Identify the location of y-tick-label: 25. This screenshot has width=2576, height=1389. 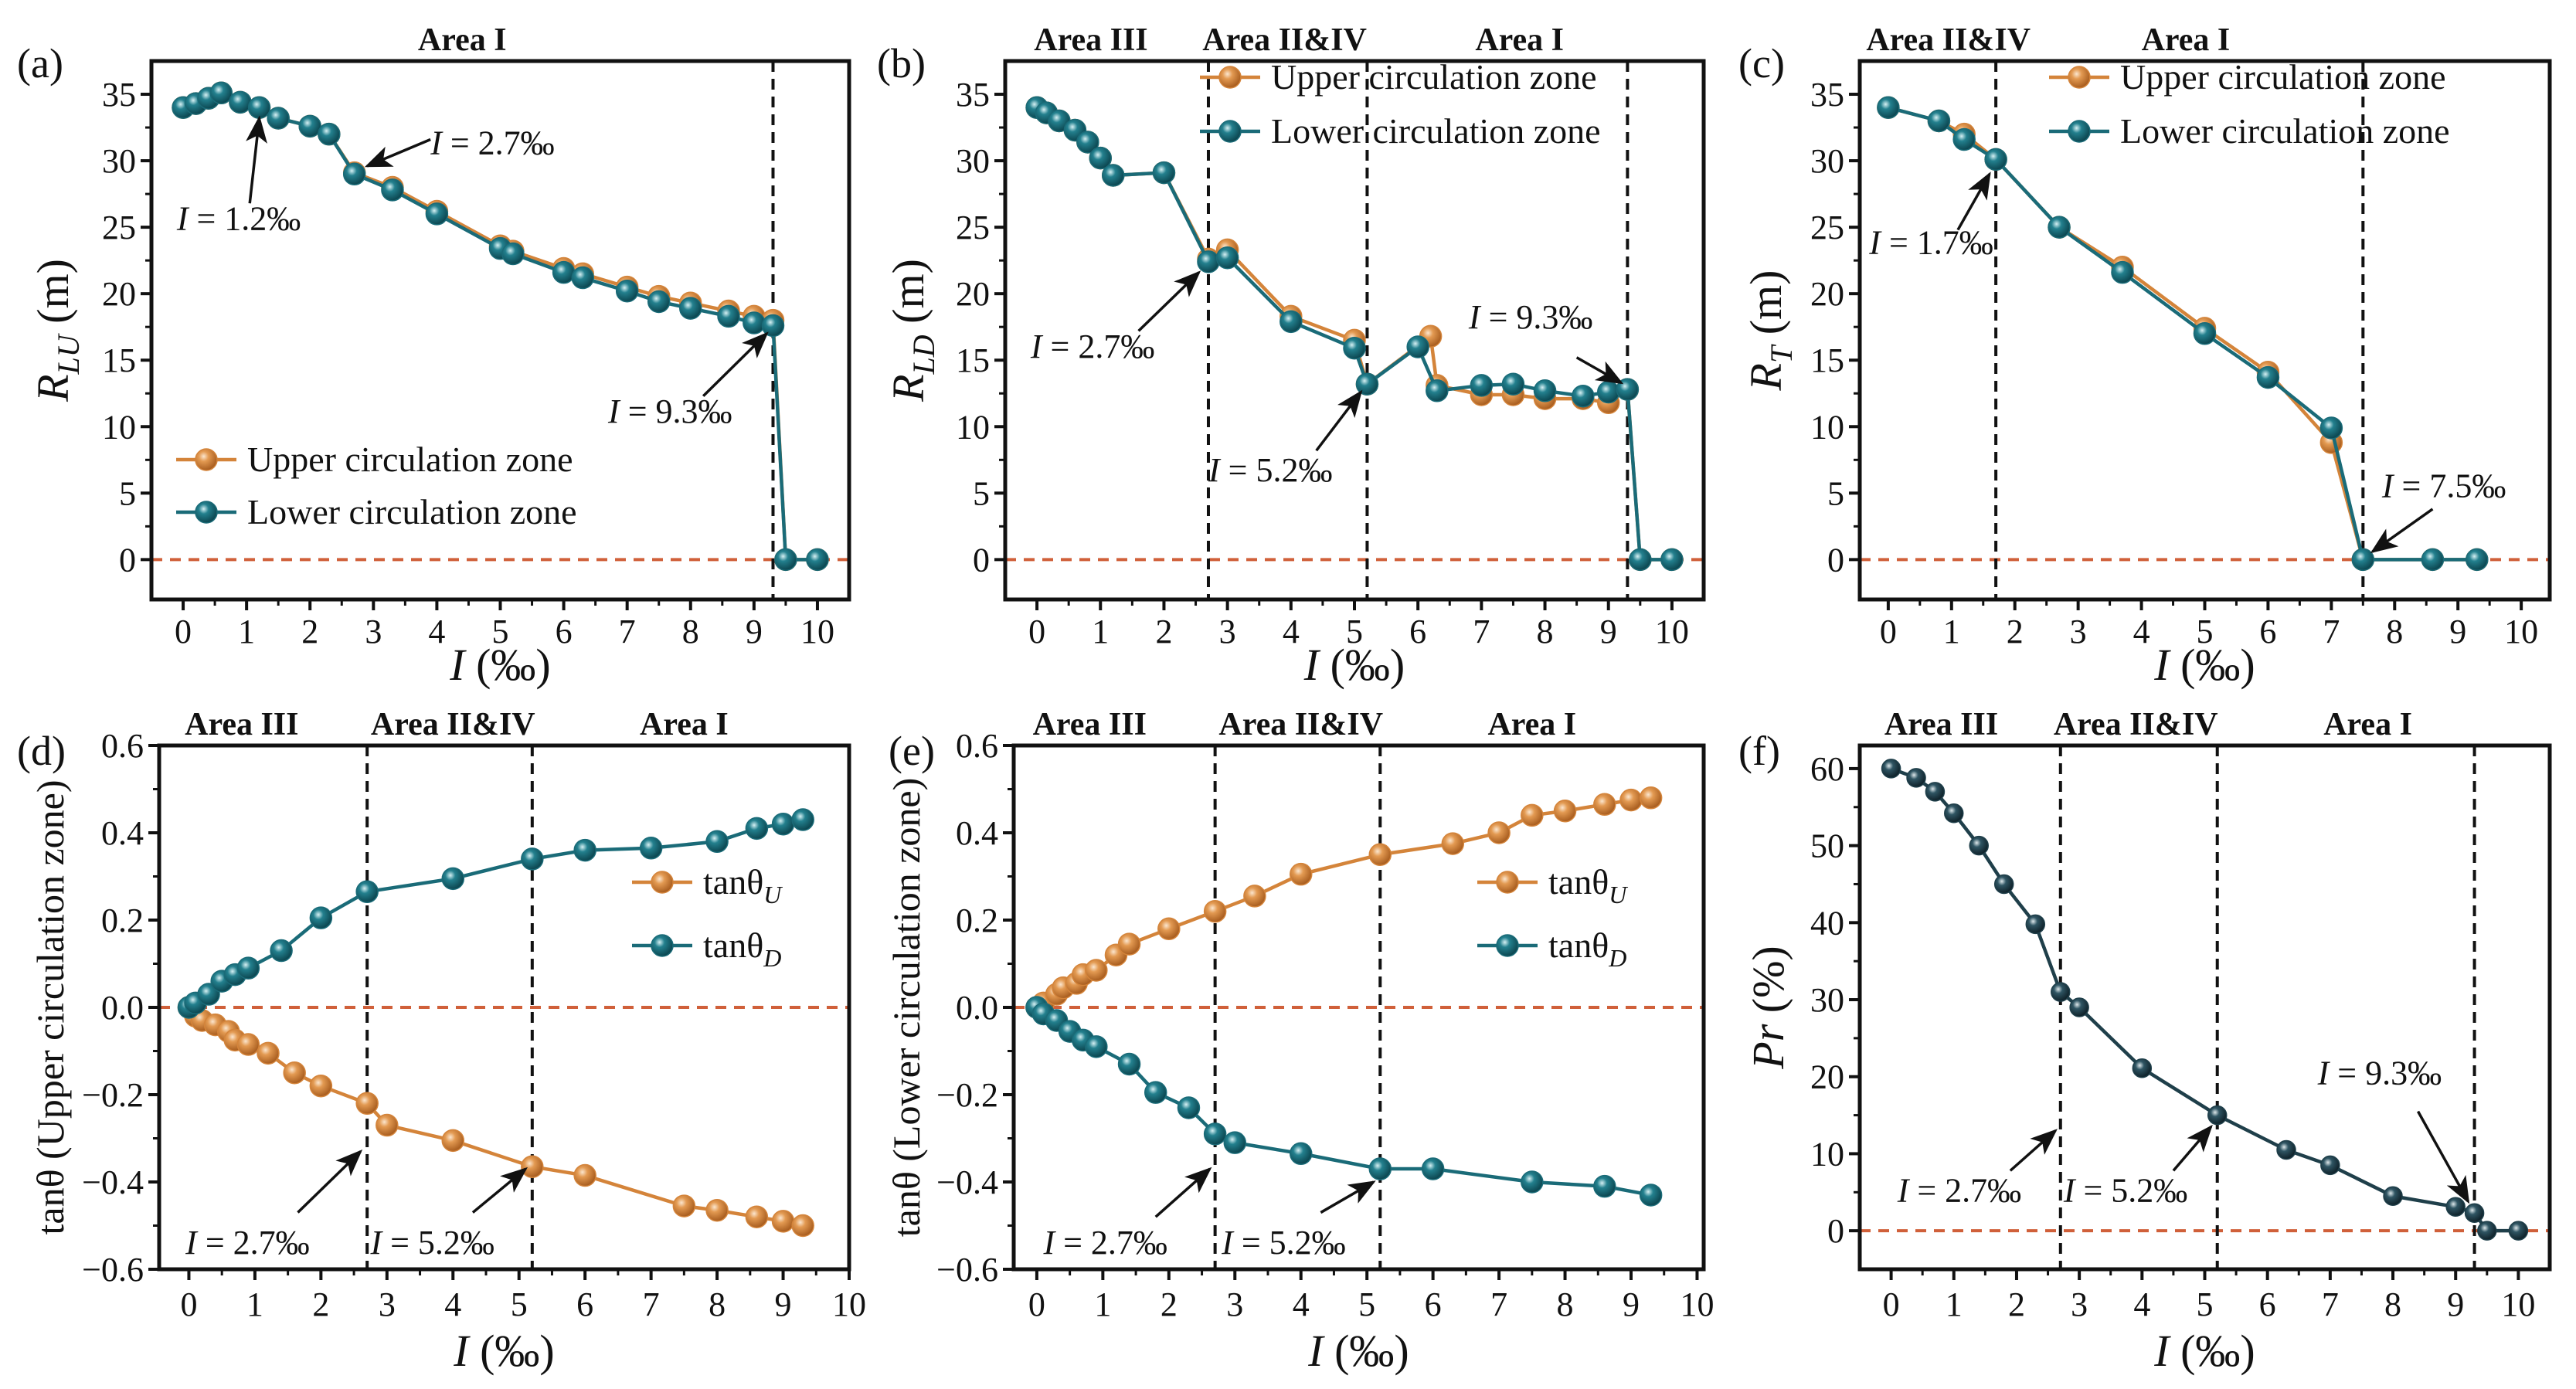
(1827, 227).